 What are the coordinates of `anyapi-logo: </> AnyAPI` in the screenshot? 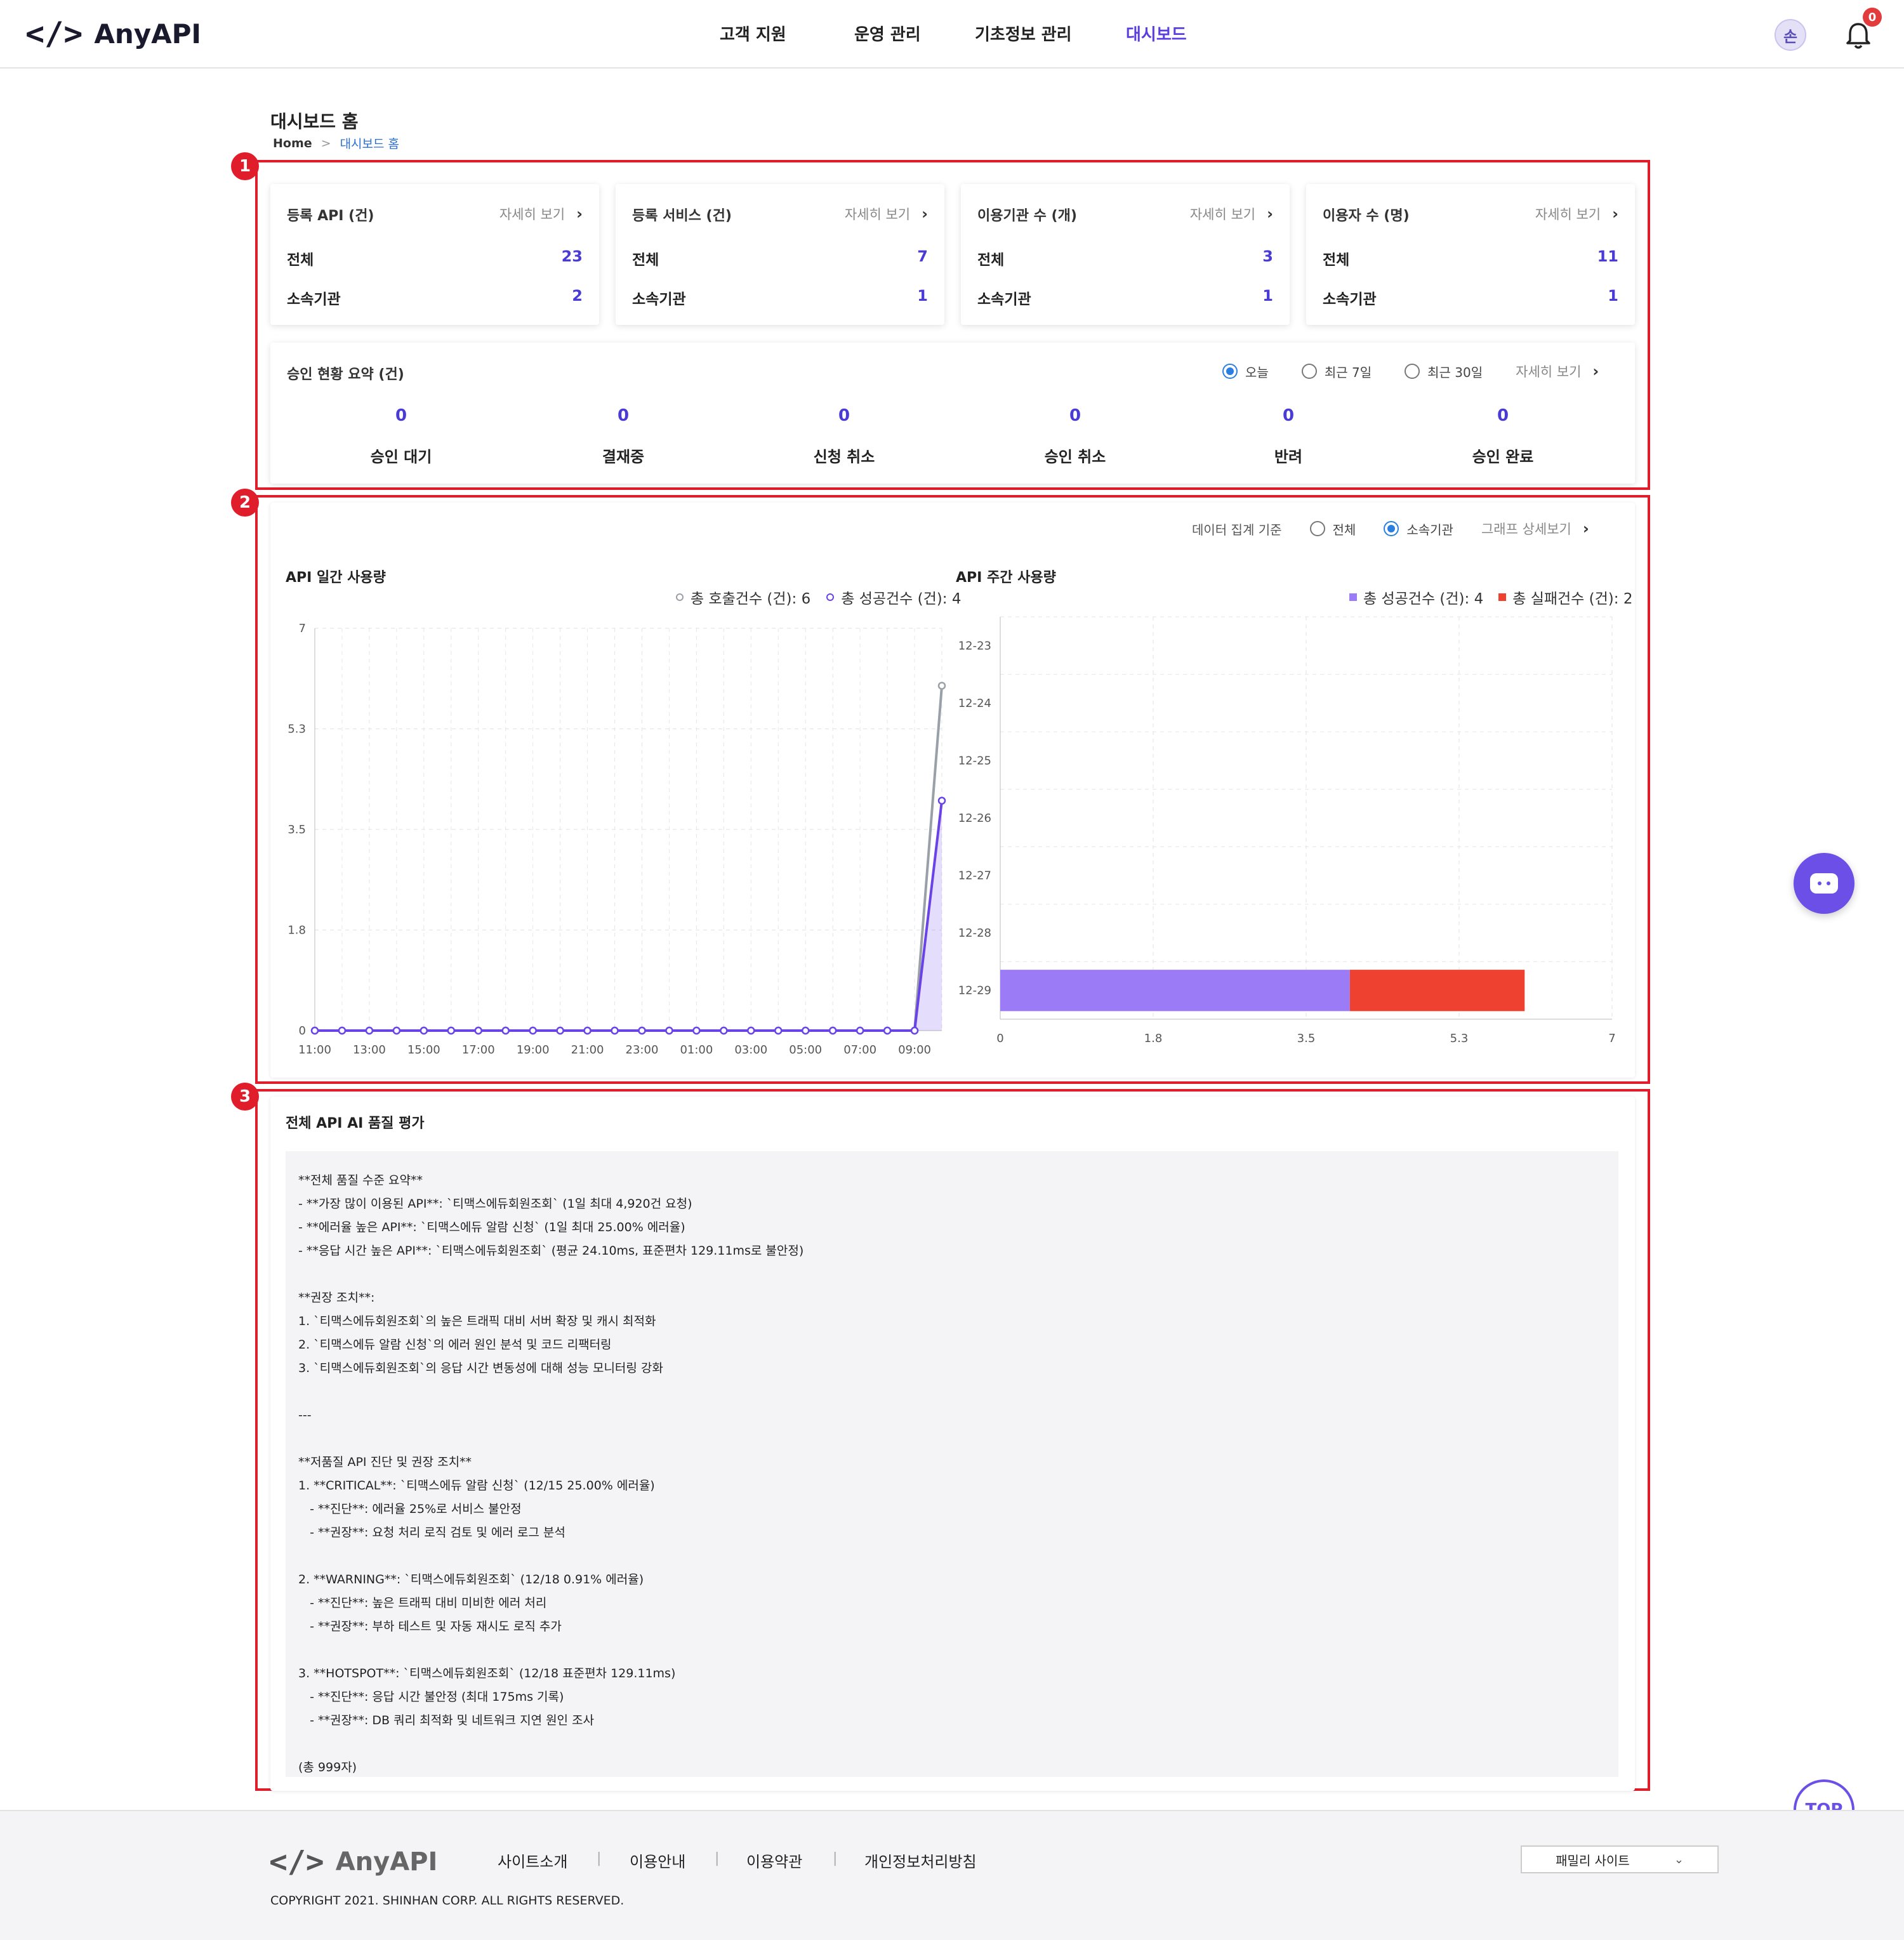 It's located at (113, 33).